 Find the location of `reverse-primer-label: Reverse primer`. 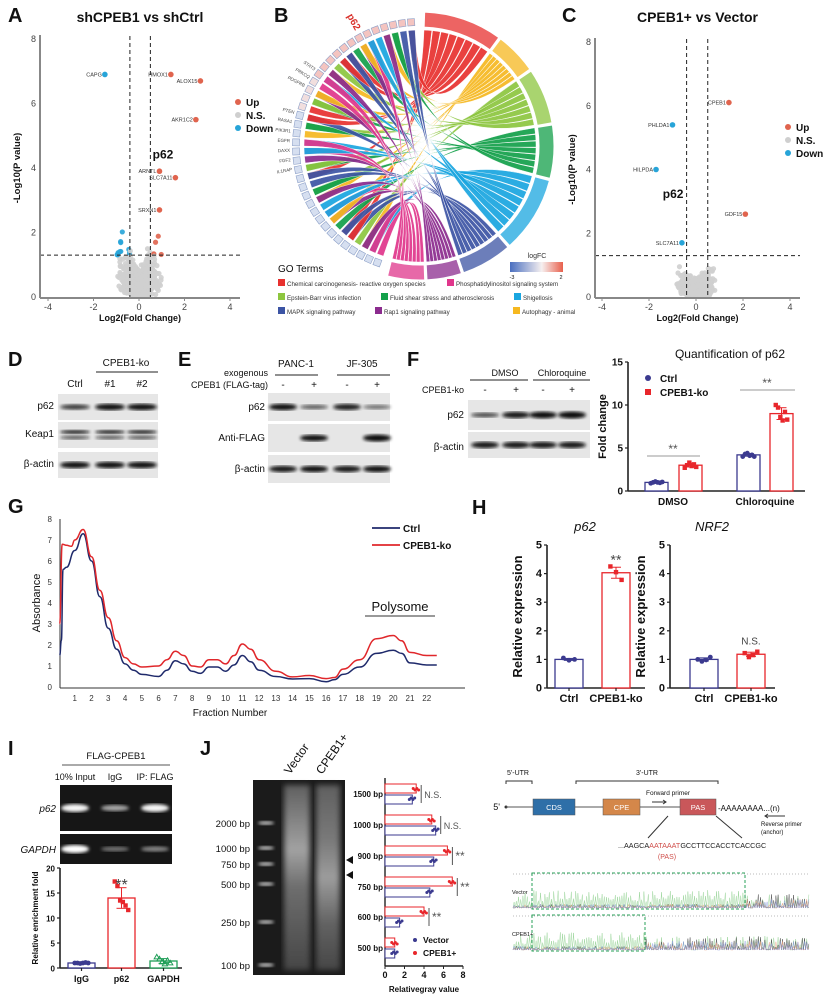

reverse-primer-label: Reverse primer is located at coordinates (781, 825).